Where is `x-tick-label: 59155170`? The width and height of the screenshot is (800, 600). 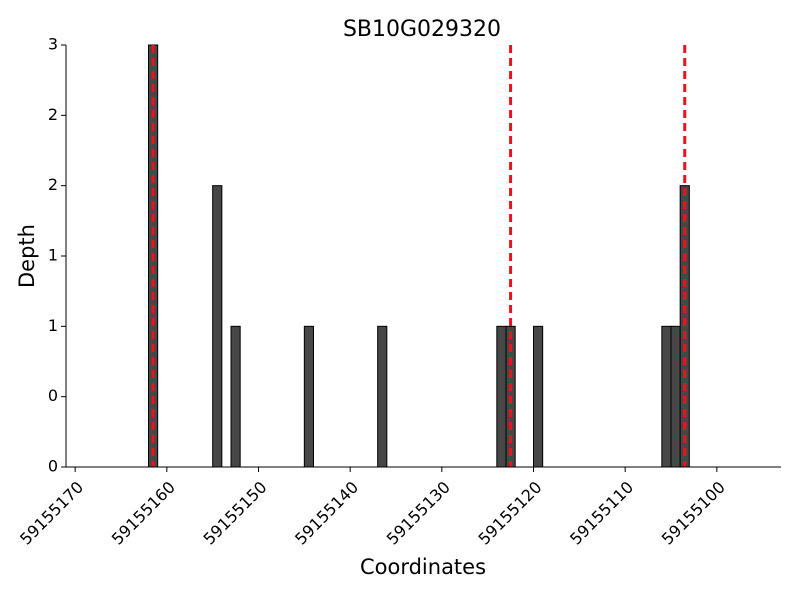
x-tick-label: 59155170 is located at coordinates (51, 513).